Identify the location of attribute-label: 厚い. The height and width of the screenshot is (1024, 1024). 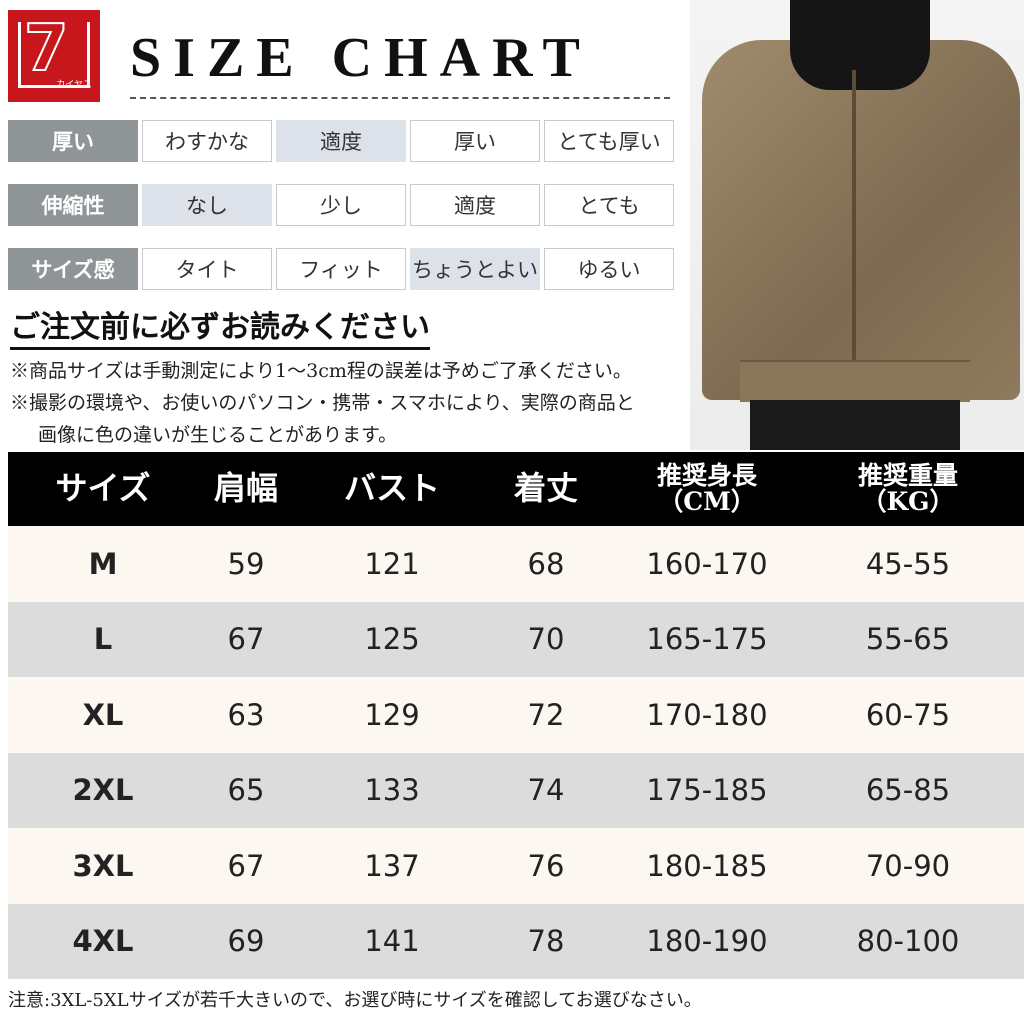
(73, 141).